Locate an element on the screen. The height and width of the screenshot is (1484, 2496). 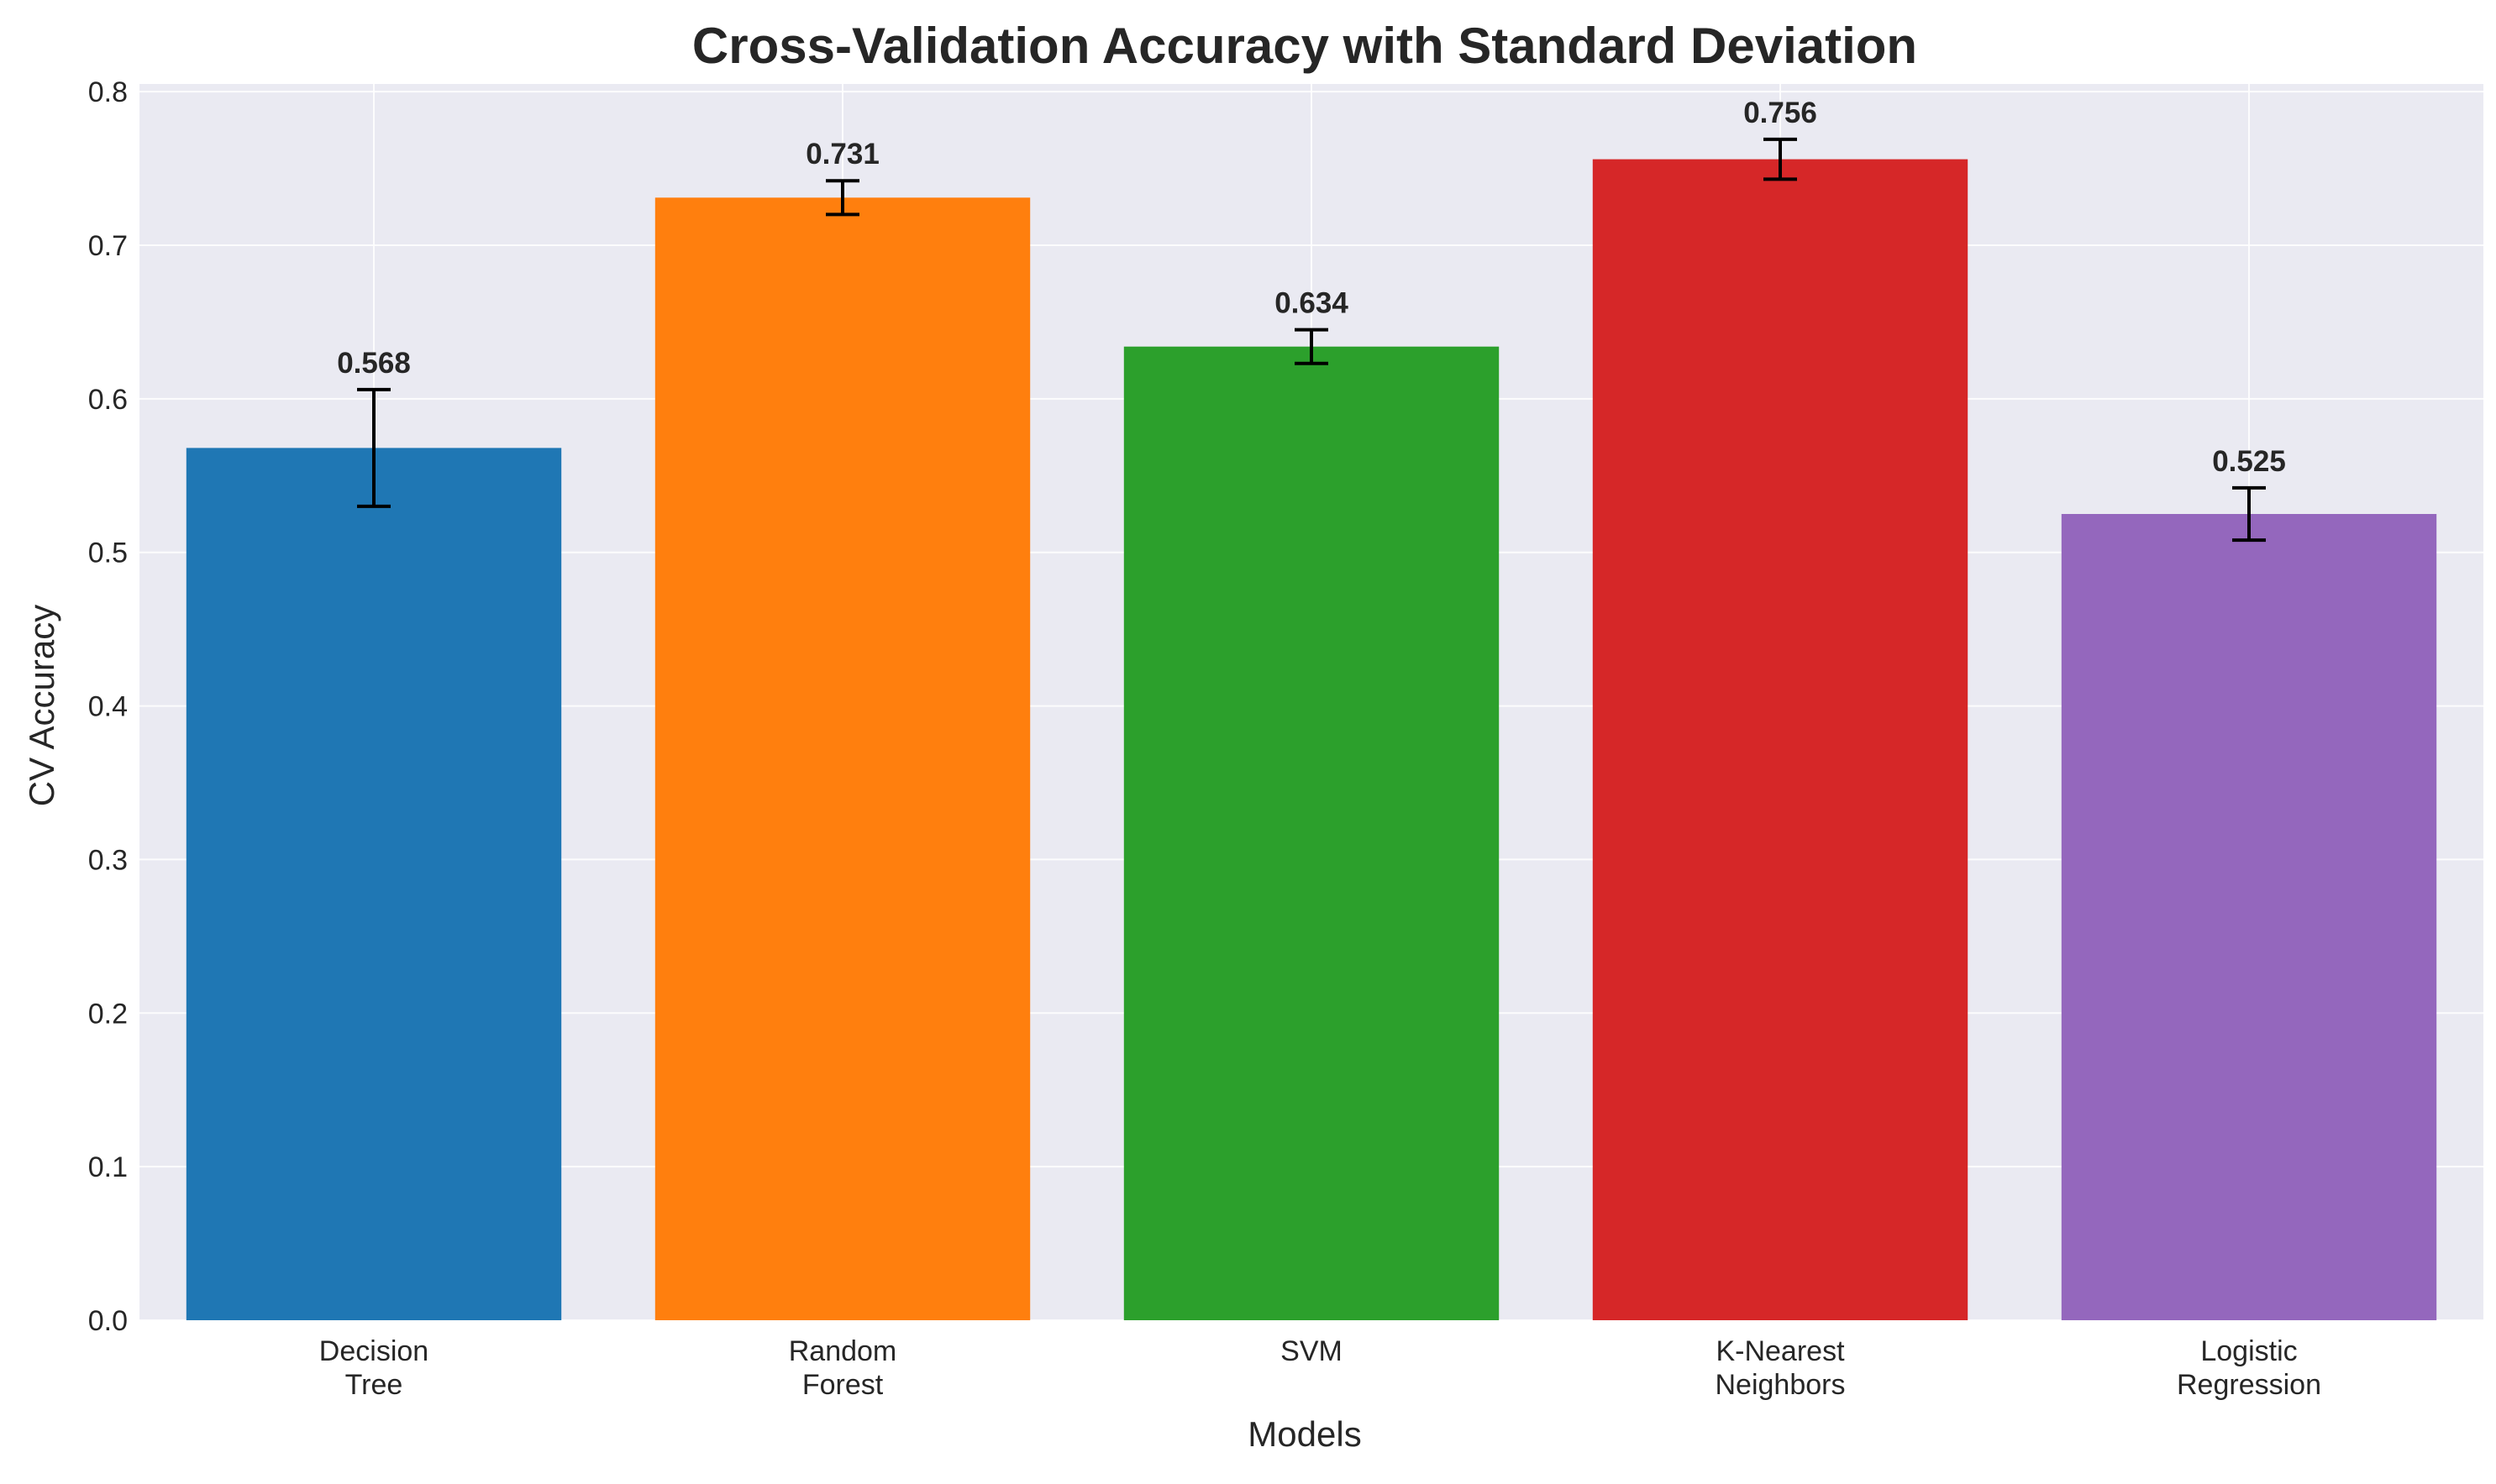
y-tick-label: 0.7 is located at coordinates (108, 246).